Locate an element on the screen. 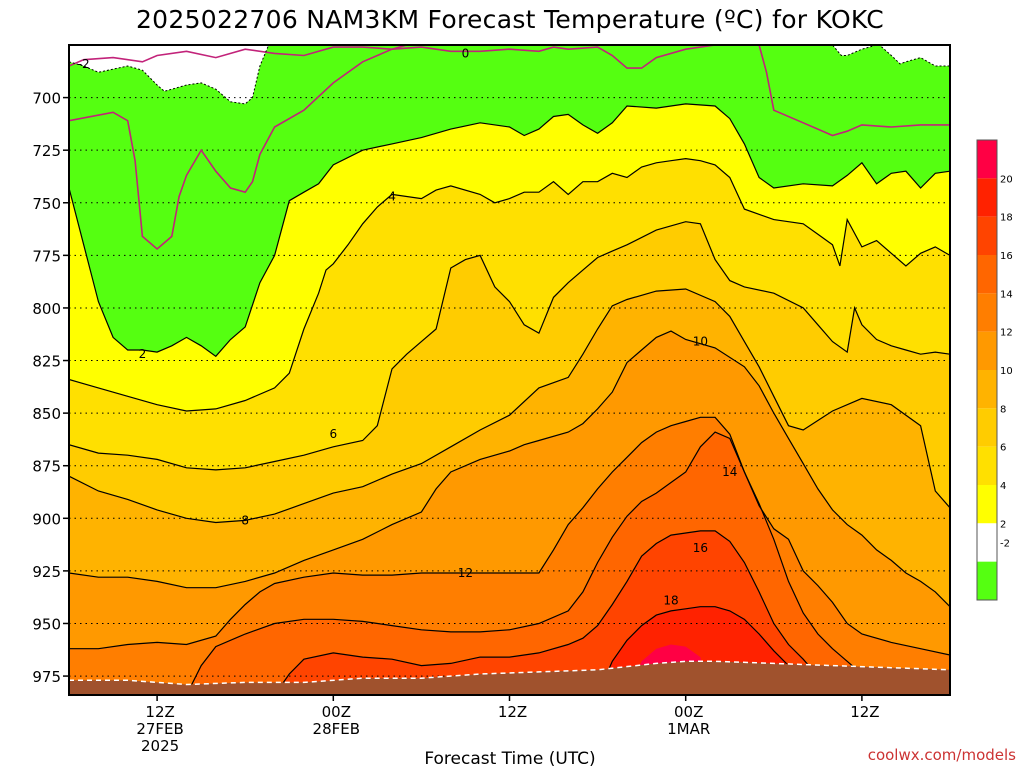 This screenshot has height=768, width=1024. y-tick-label-825: 825 is located at coordinates (46, 362).